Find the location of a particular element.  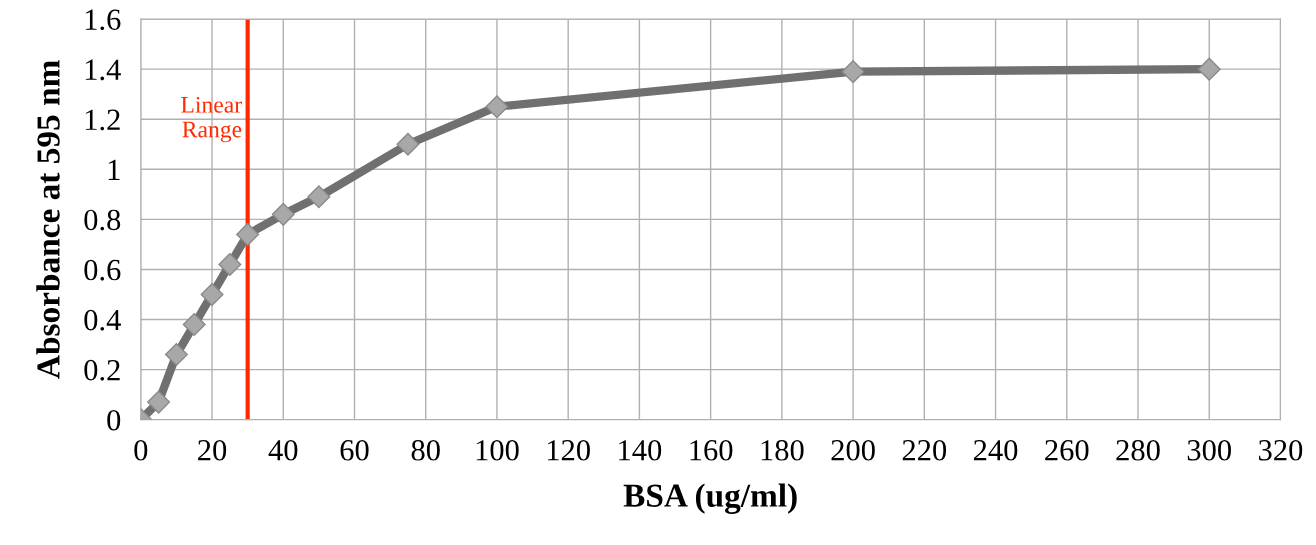

x-tick-label: 280 is located at coordinates (1138, 450).